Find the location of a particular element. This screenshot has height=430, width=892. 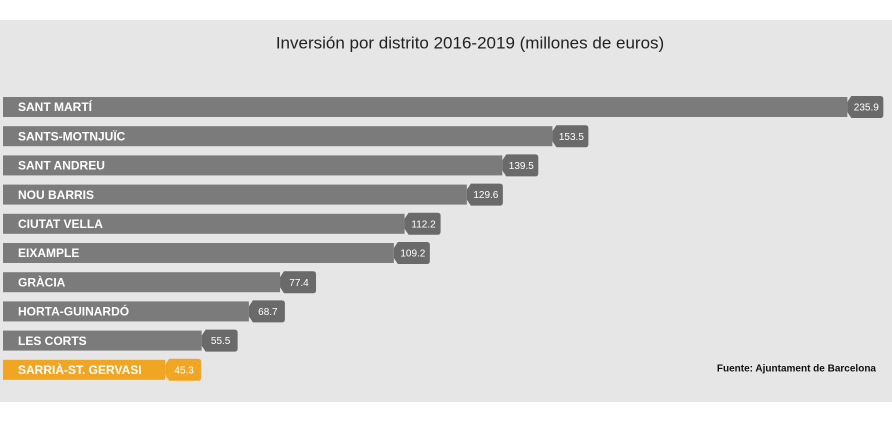

value-label: 139.5 is located at coordinates (521, 166).